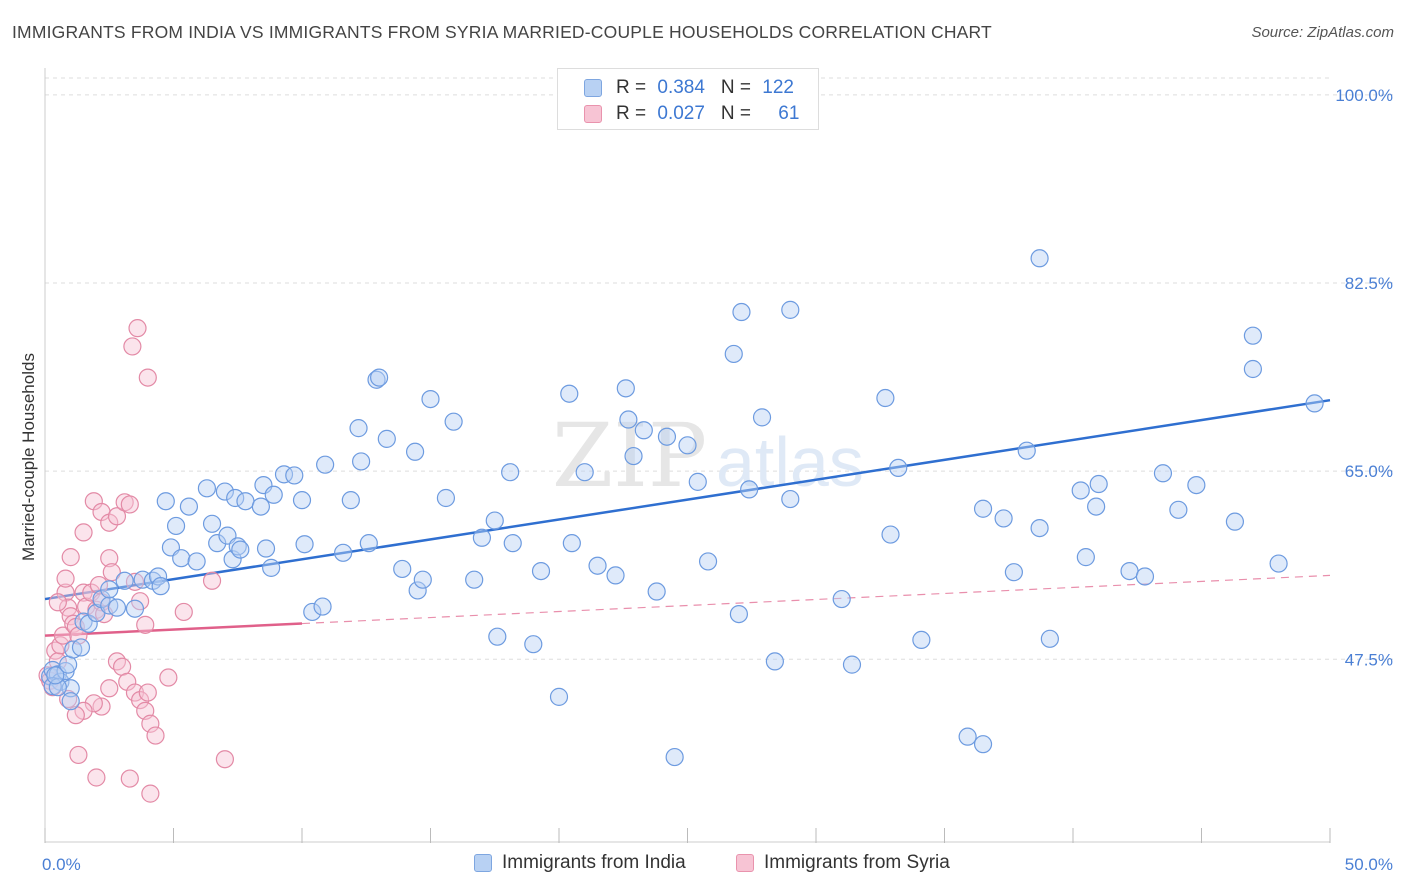 This screenshot has width=1406, height=892. I want to click on india-r-value: 0.384, so click(681, 87).